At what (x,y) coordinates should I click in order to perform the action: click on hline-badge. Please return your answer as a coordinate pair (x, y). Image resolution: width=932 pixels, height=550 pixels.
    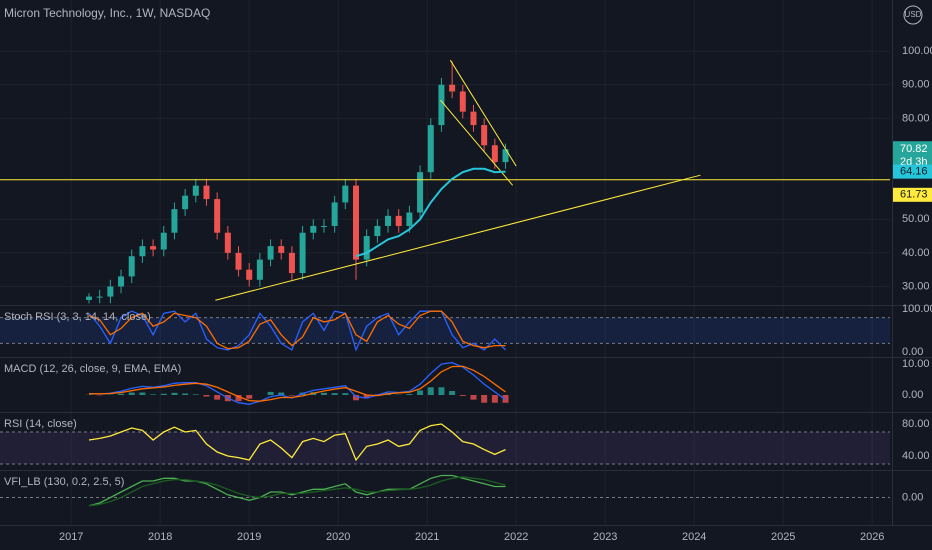
    Looking at the image, I should click on (912, 194).